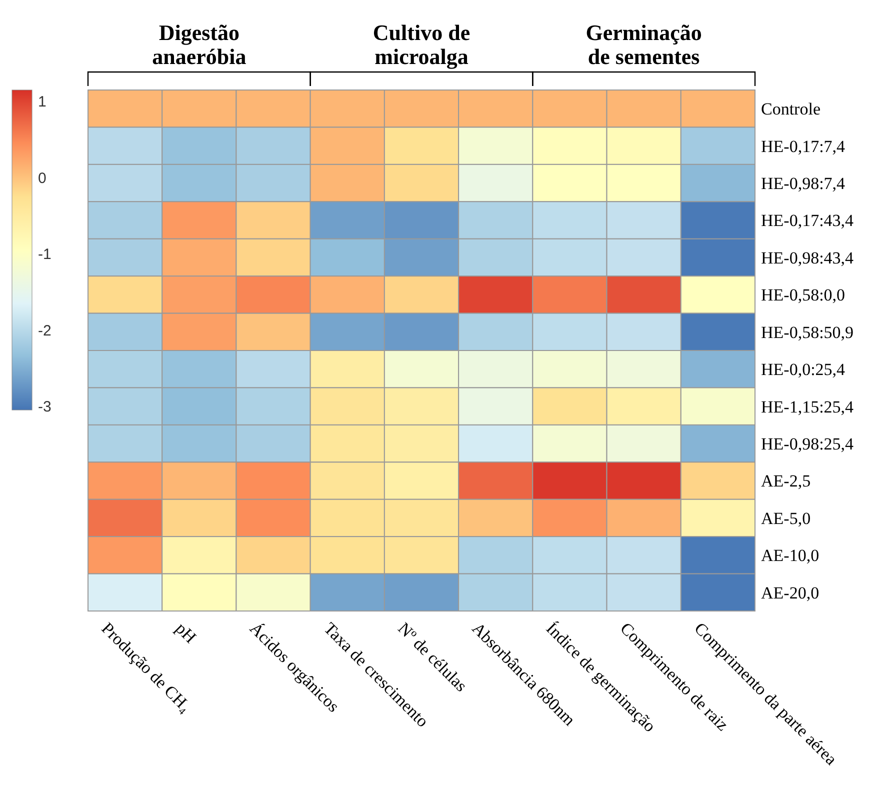 The image size is (890, 796). What do you see at coordinates (421, 44) in the screenshot?
I see `text: Cultivo de microalga` at bounding box center [421, 44].